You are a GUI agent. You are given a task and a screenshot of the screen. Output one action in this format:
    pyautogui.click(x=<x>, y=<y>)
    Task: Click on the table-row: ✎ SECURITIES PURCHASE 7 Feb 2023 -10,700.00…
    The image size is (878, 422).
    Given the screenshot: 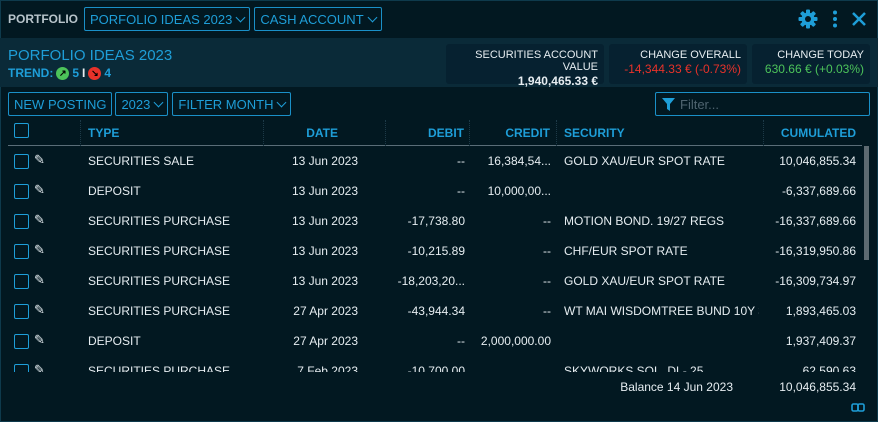 What is the action you would take?
    pyautogui.click(x=435, y=364)
    